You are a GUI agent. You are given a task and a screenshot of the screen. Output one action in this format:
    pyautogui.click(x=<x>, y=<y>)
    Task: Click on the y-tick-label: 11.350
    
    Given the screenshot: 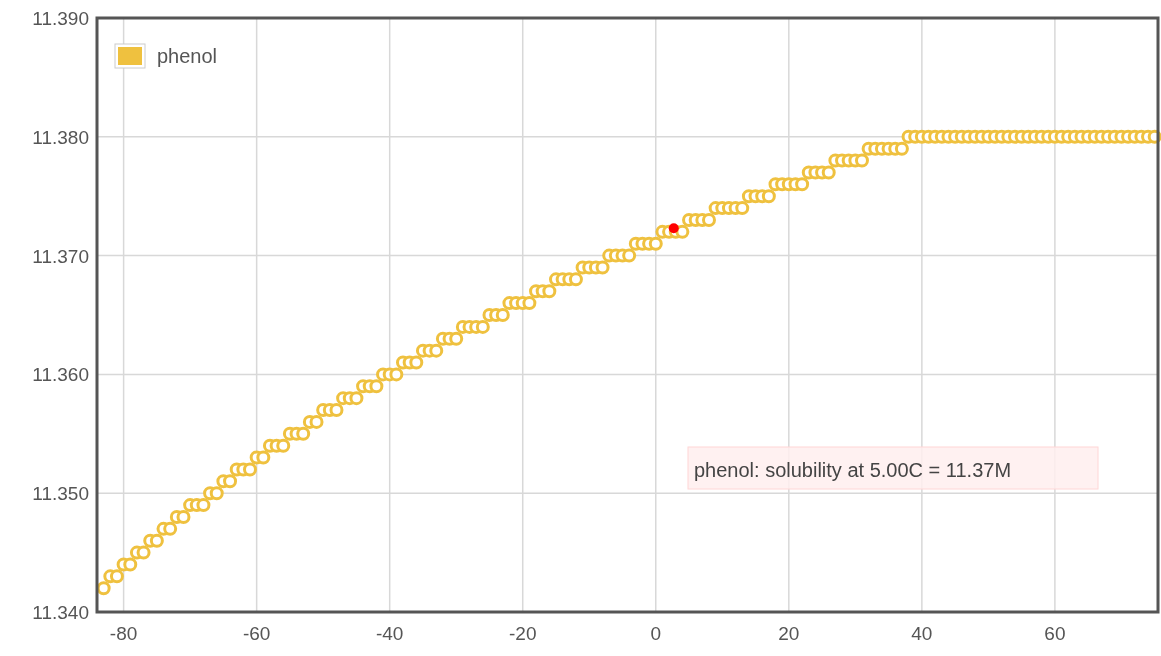 What is the action you would take?
    pyautogui.click(x=60, y=494)
    